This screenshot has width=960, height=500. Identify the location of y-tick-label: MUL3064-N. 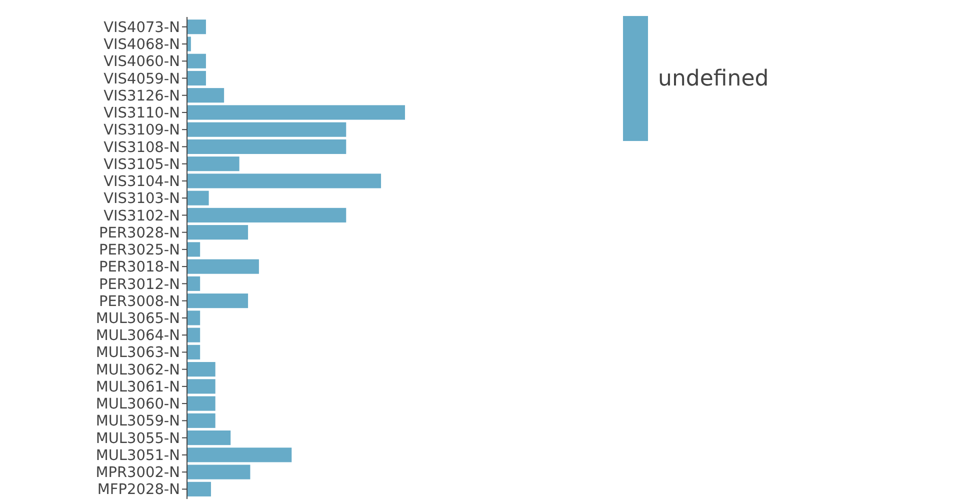
(138, 336).